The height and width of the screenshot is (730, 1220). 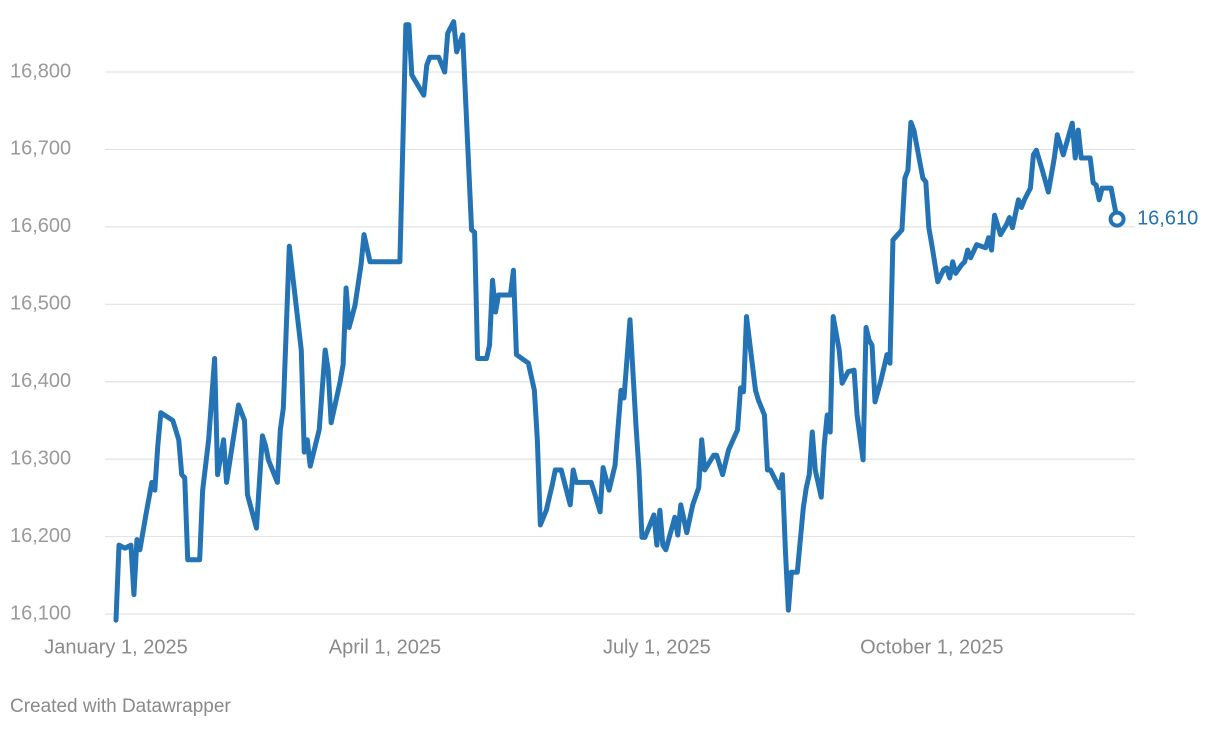 I want to click on x-tick-label: October 1, 2025, so click(x=931, y=647).